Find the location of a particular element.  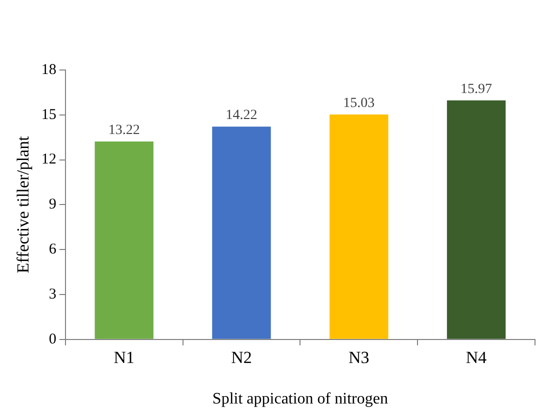

y-axis-title: Effective tiller/plant is located at coordinates (23, 205).